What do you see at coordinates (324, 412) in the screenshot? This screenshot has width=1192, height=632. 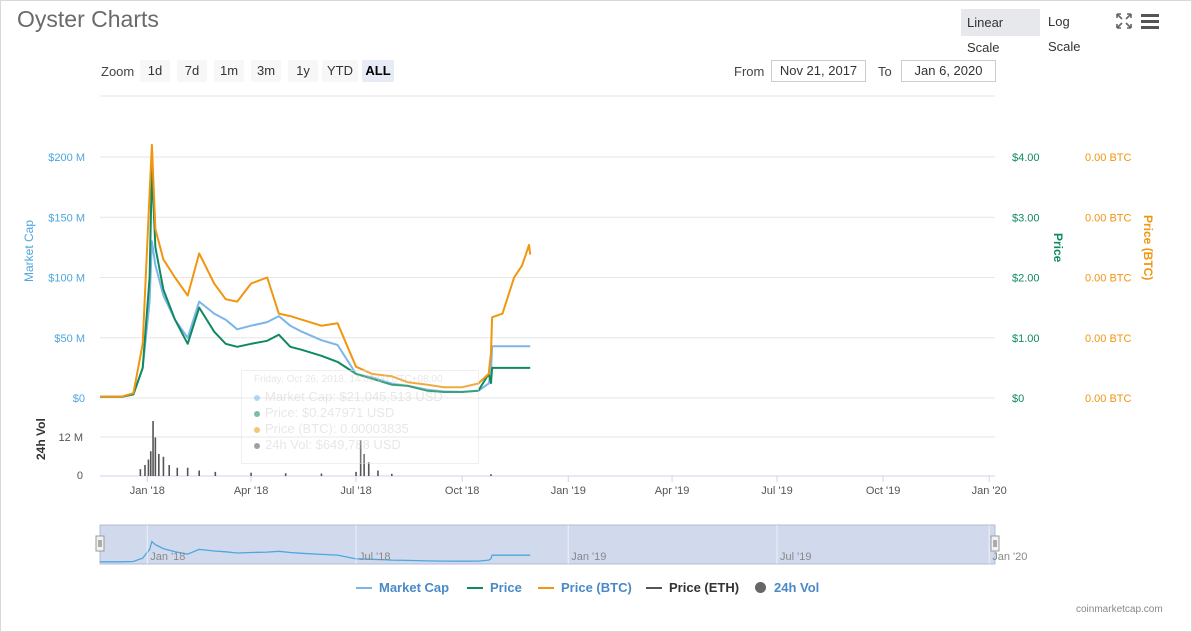 I see `tooltip-row-price: Price: $0.247971 USD` at bounding box center [324, 412].